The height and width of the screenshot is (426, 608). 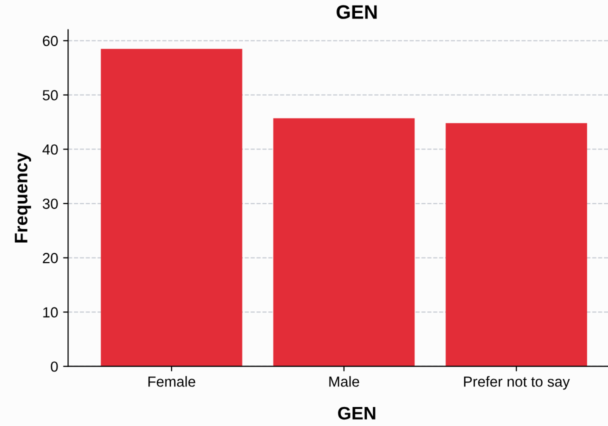 What do you see at coordinates (517, 383) in the screenshot?
I see `x-tick-label: Prefer not to say` at bounding box center [517, 383].